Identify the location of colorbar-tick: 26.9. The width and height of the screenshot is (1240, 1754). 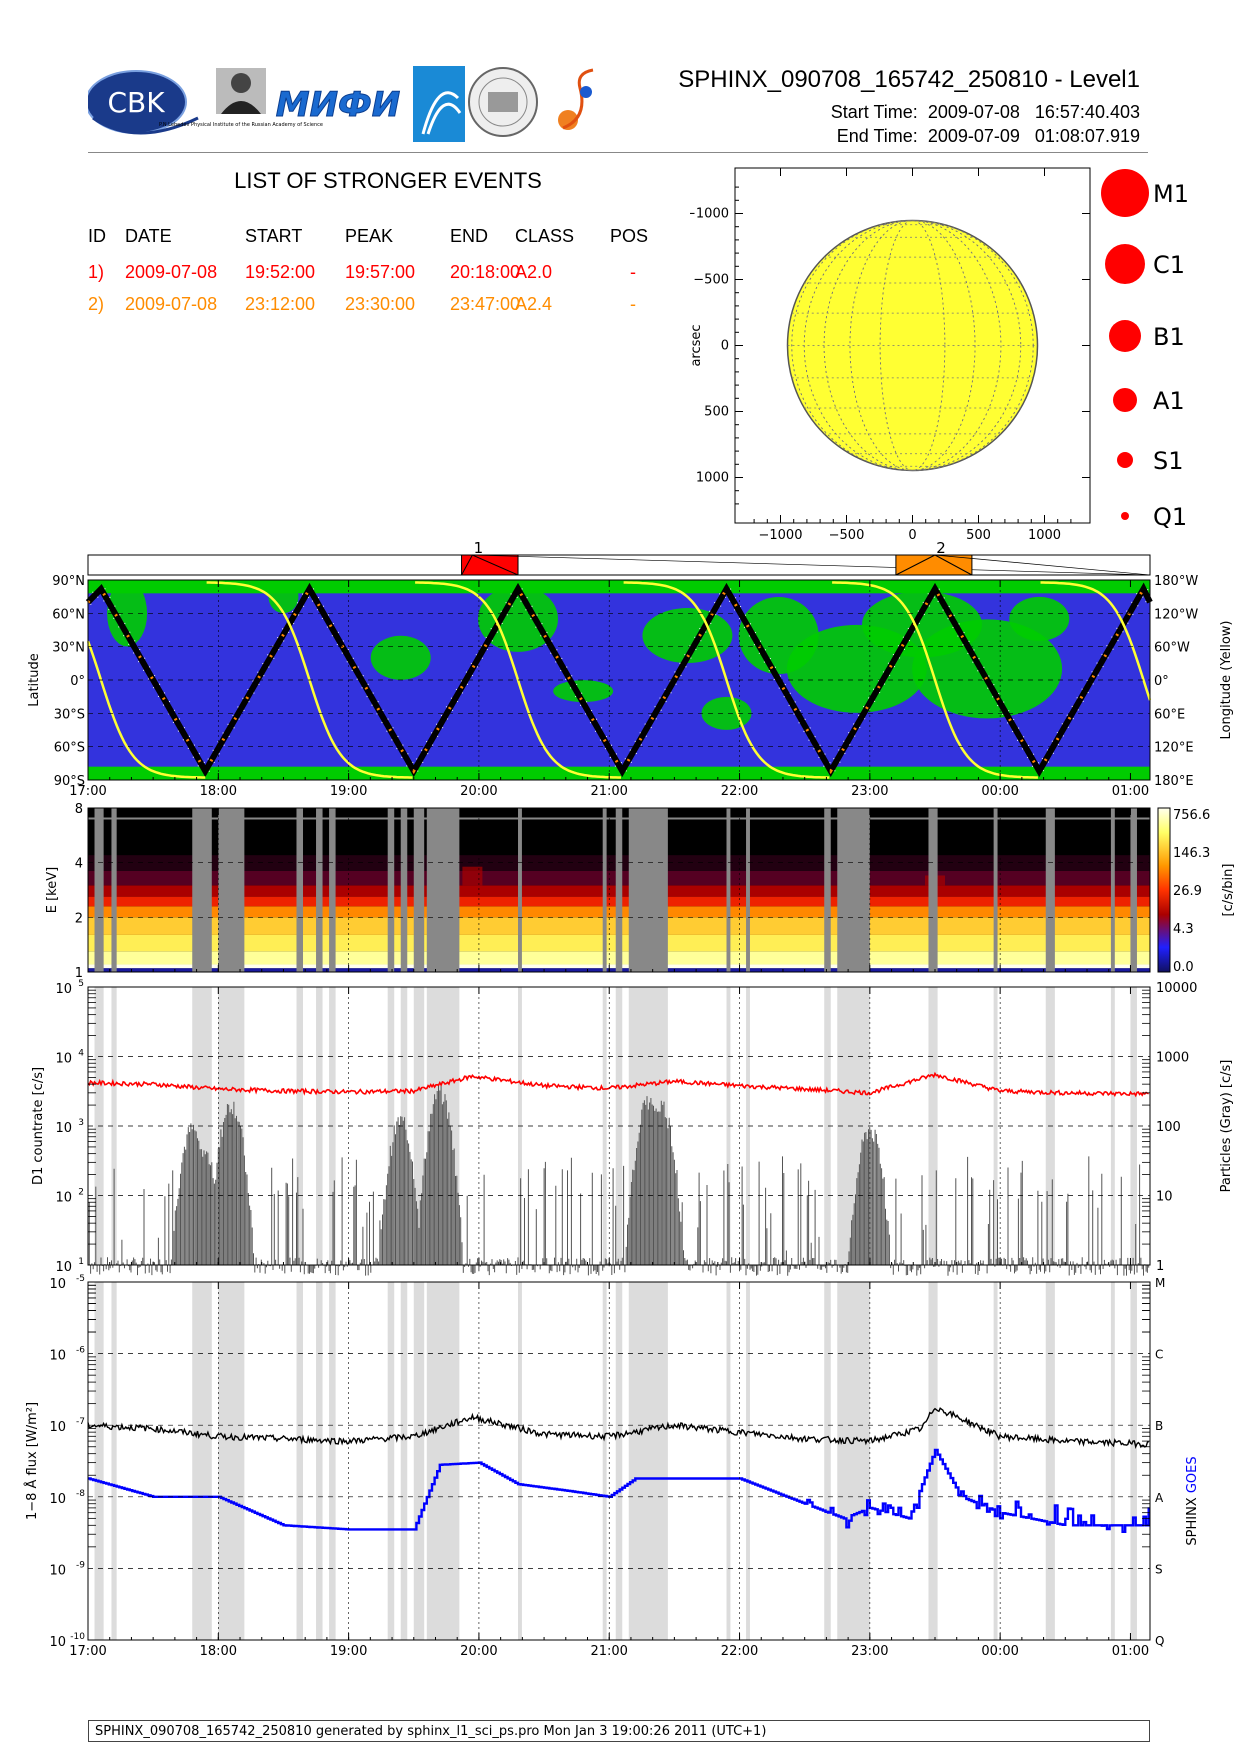
(1187, 891).